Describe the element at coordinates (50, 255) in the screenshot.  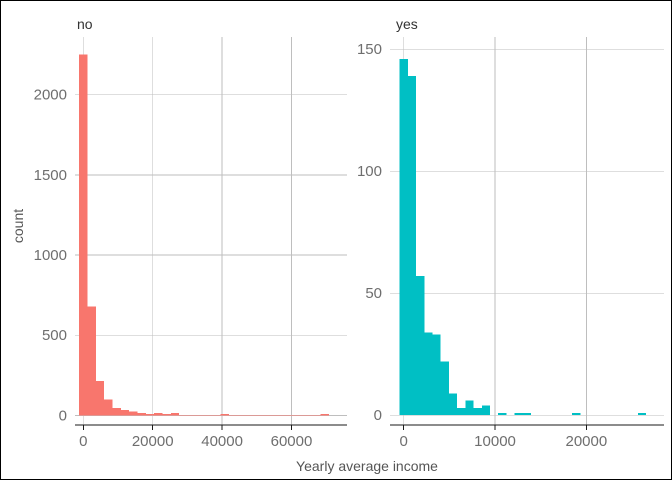
I see `y-tick-label: 1000` at that location.